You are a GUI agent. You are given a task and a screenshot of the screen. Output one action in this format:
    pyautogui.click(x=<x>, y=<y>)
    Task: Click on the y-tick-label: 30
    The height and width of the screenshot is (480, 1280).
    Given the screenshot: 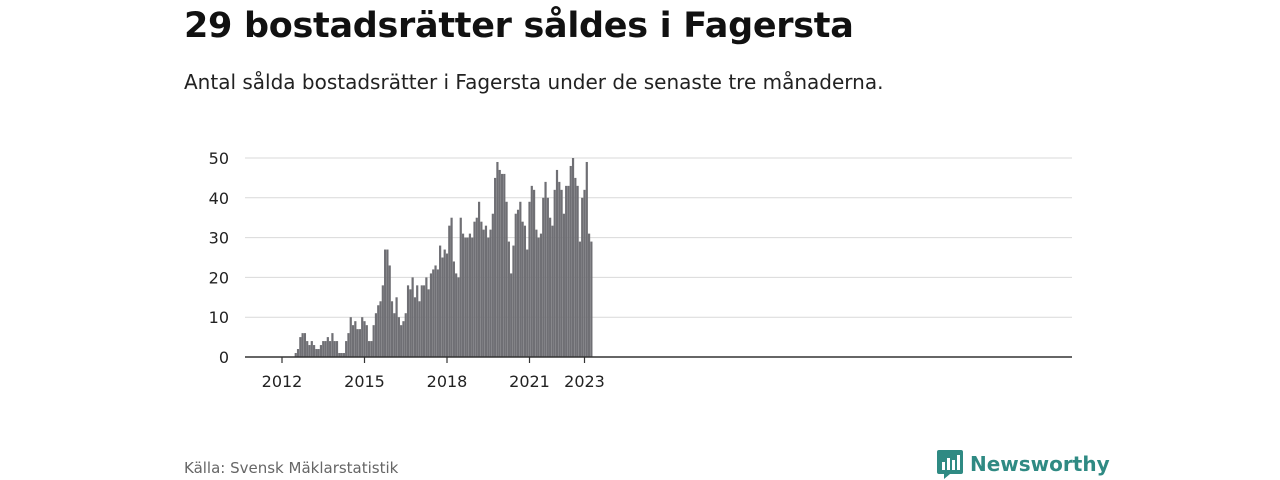 What is the action you would take?
    pyautogui.click(x=219, y=238)
    